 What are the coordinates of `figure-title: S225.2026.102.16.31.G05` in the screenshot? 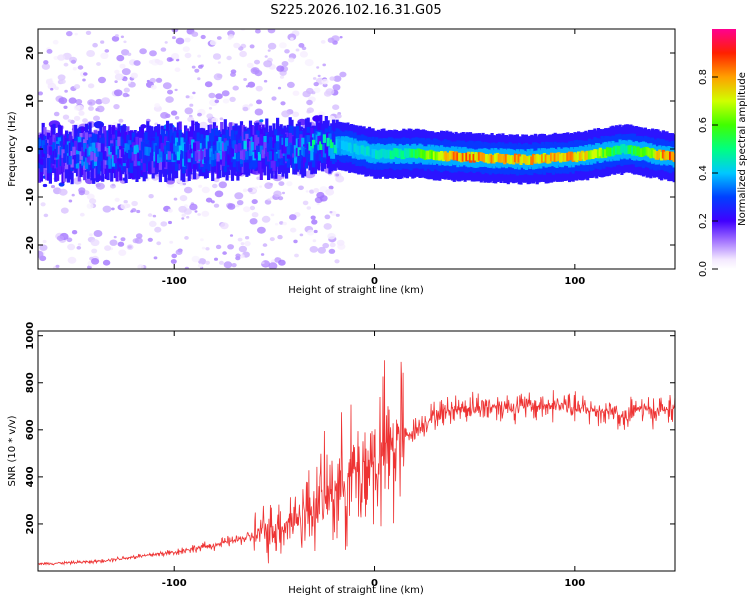 It's located at (355, 10).